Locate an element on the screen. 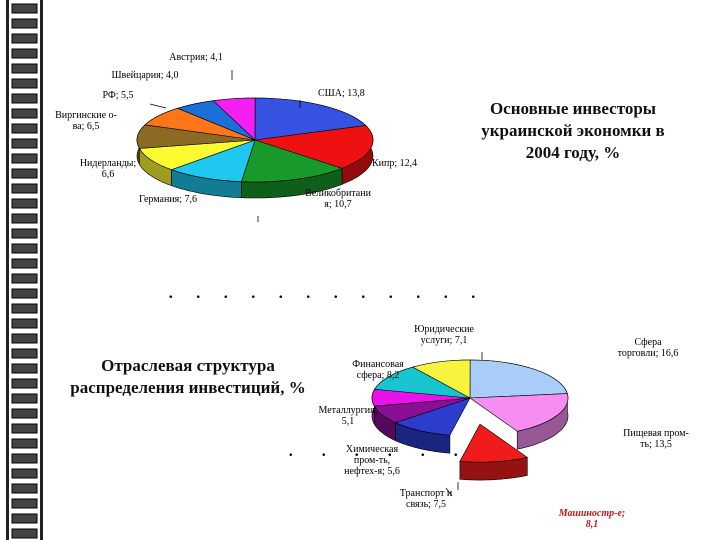 Image resolution: width=720 pixels, height=540 pixels. top-pie-label-8: Швейцария; 4,0 is located at coordinates (144, 75).